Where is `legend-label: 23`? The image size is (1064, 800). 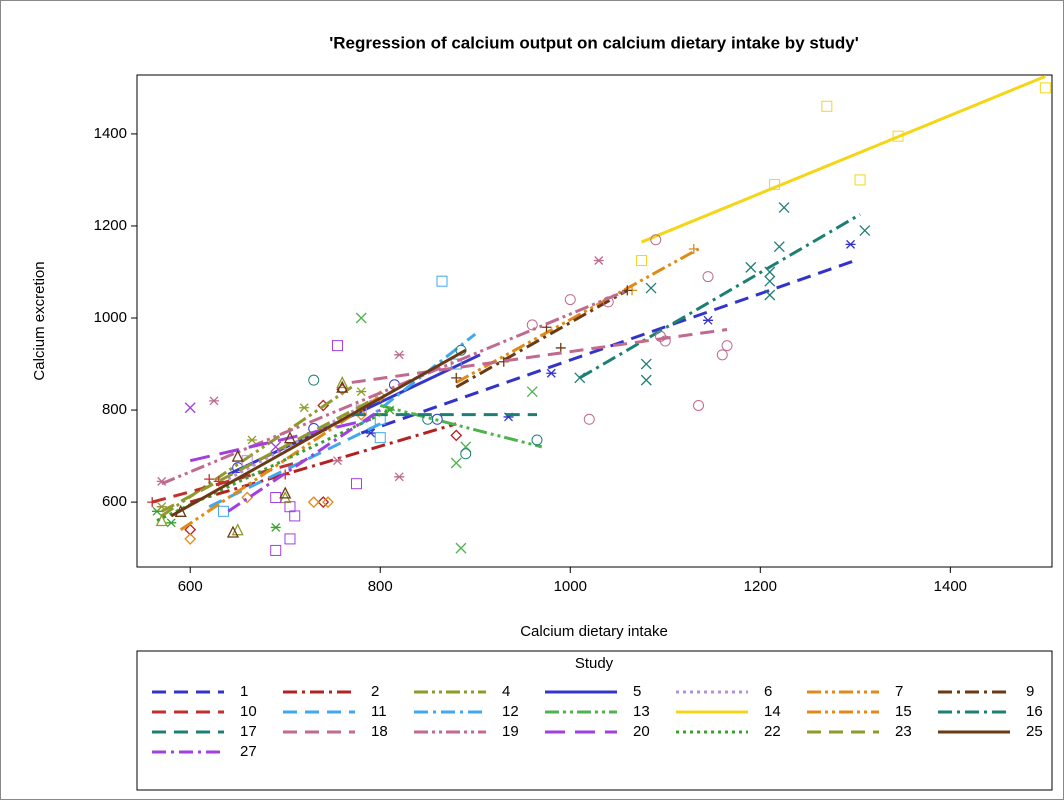 legend-label: 23 is located at coordinates (903, 731).